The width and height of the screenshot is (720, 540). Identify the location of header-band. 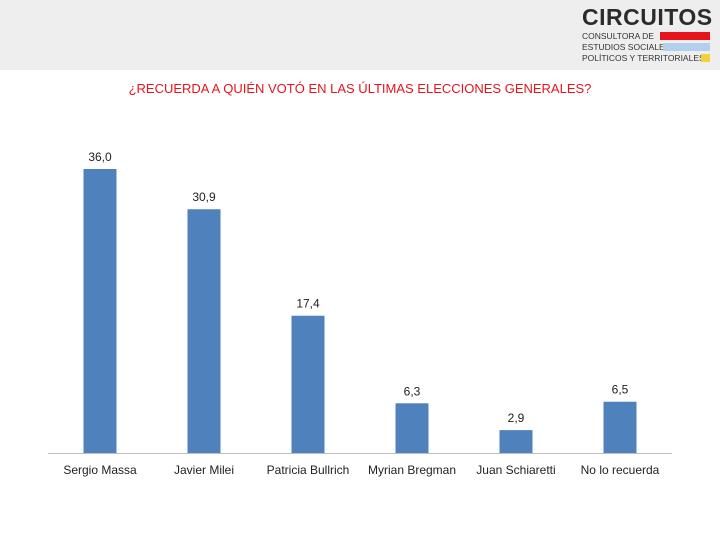
(360, 35).